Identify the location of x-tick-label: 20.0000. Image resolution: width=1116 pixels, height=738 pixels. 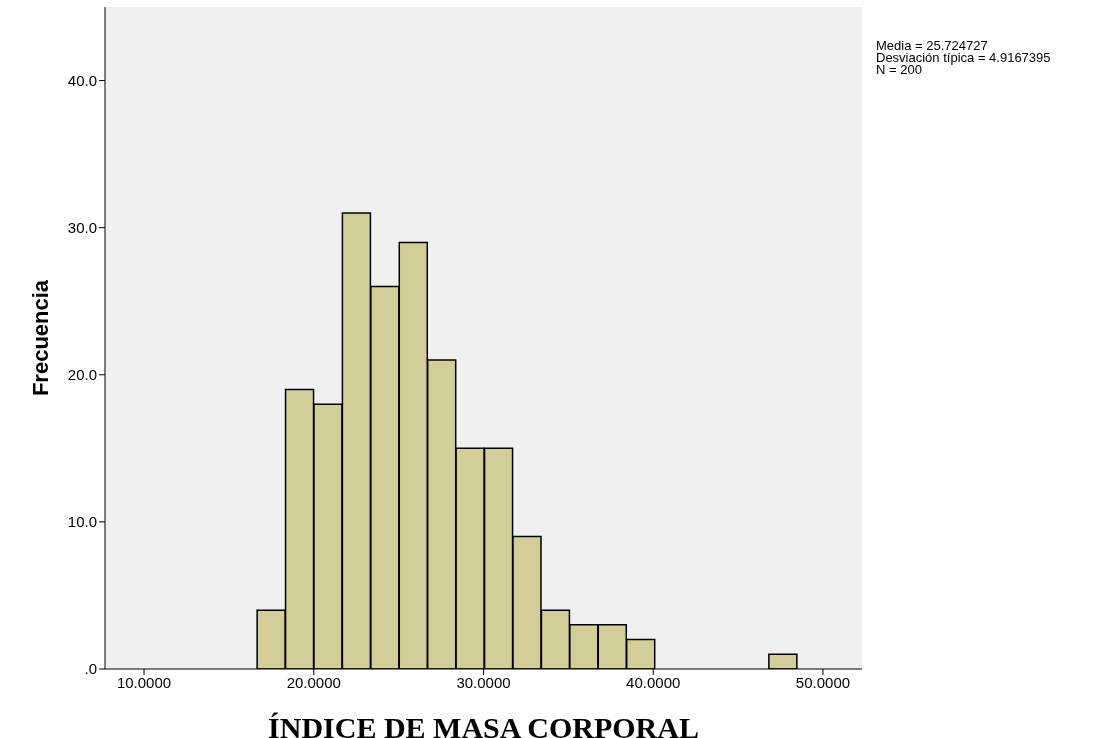
(313, 682).